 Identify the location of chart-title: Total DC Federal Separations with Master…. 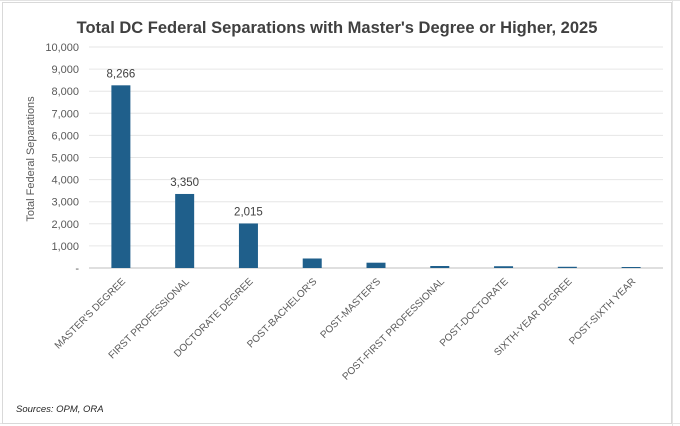
(337, 28).